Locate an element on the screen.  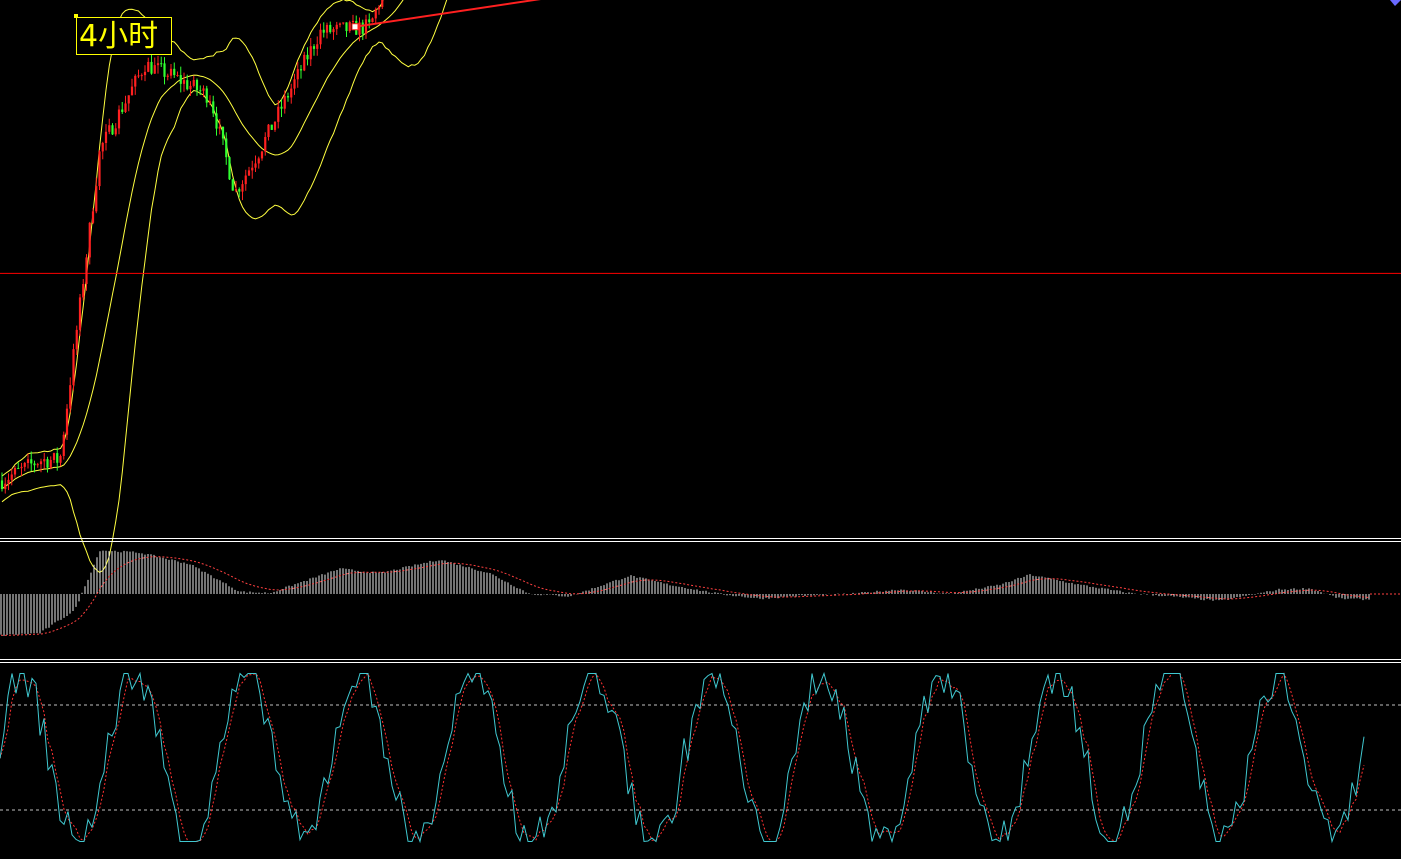
macd-histogram is located at coordinates (700, 593).